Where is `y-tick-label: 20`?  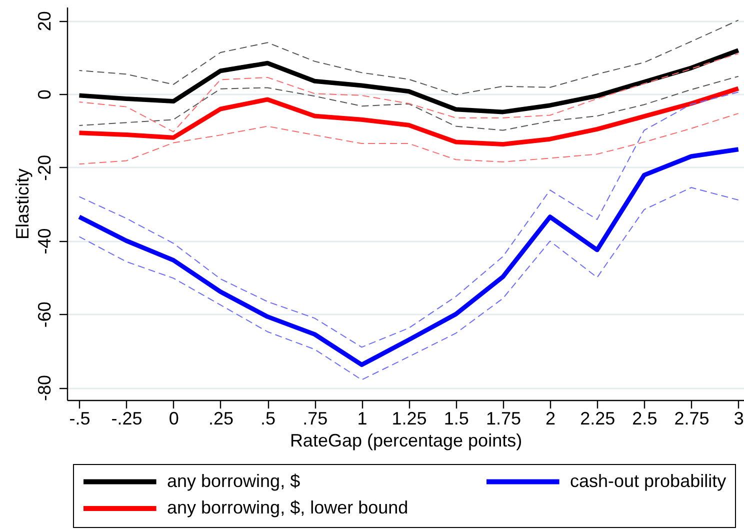 y-tick-label: 20 is located at coordinates (44, 21).